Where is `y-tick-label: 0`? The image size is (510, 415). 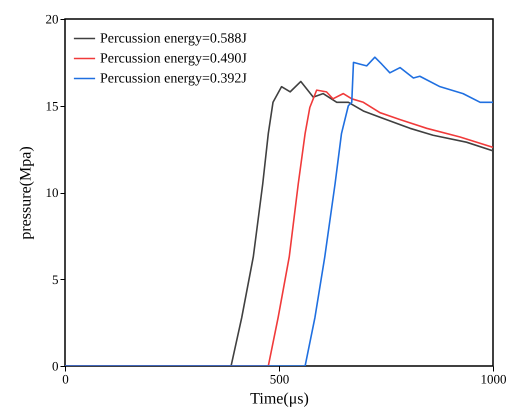 y-tick-label: 0 is located at coordinates (55, 366).